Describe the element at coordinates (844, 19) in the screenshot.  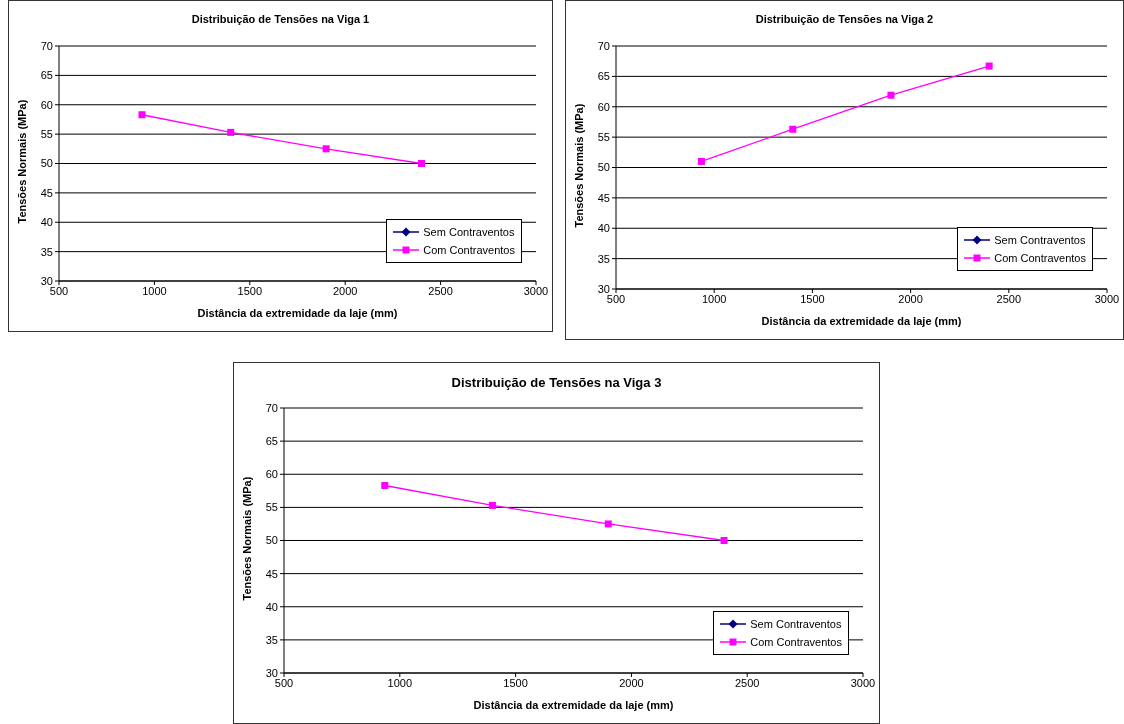
I see `chart-title: Distribuição de Tensões na Viga 2` at that location.